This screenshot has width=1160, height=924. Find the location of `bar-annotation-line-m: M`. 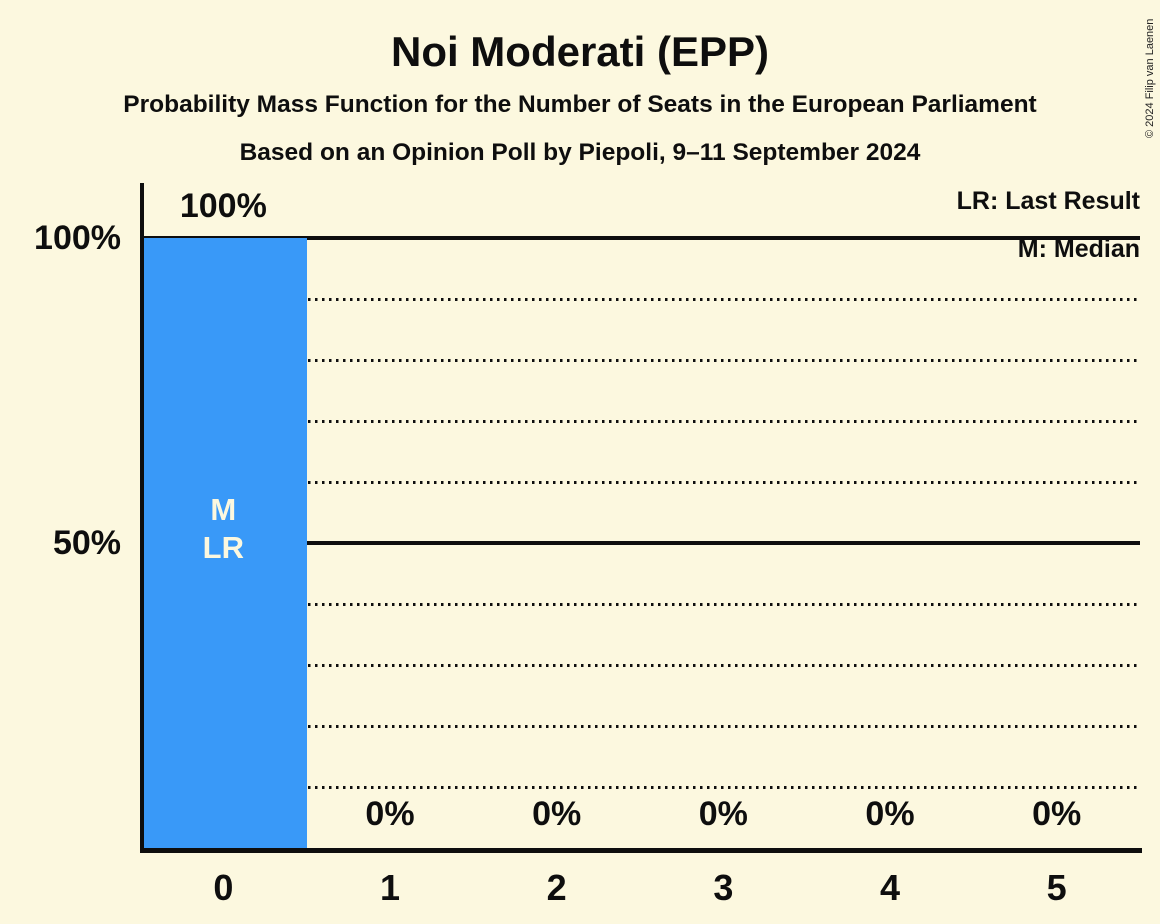

bar-annotation-line-m: M is located at coordinates (223, 509).